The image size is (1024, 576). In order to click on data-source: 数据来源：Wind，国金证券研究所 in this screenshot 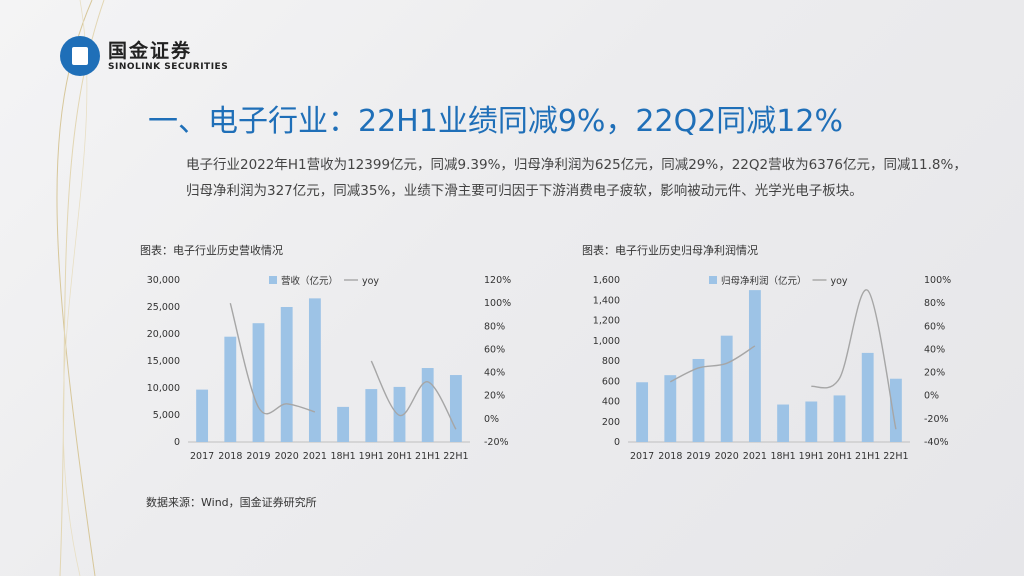, I will do `click(231, 502)`.